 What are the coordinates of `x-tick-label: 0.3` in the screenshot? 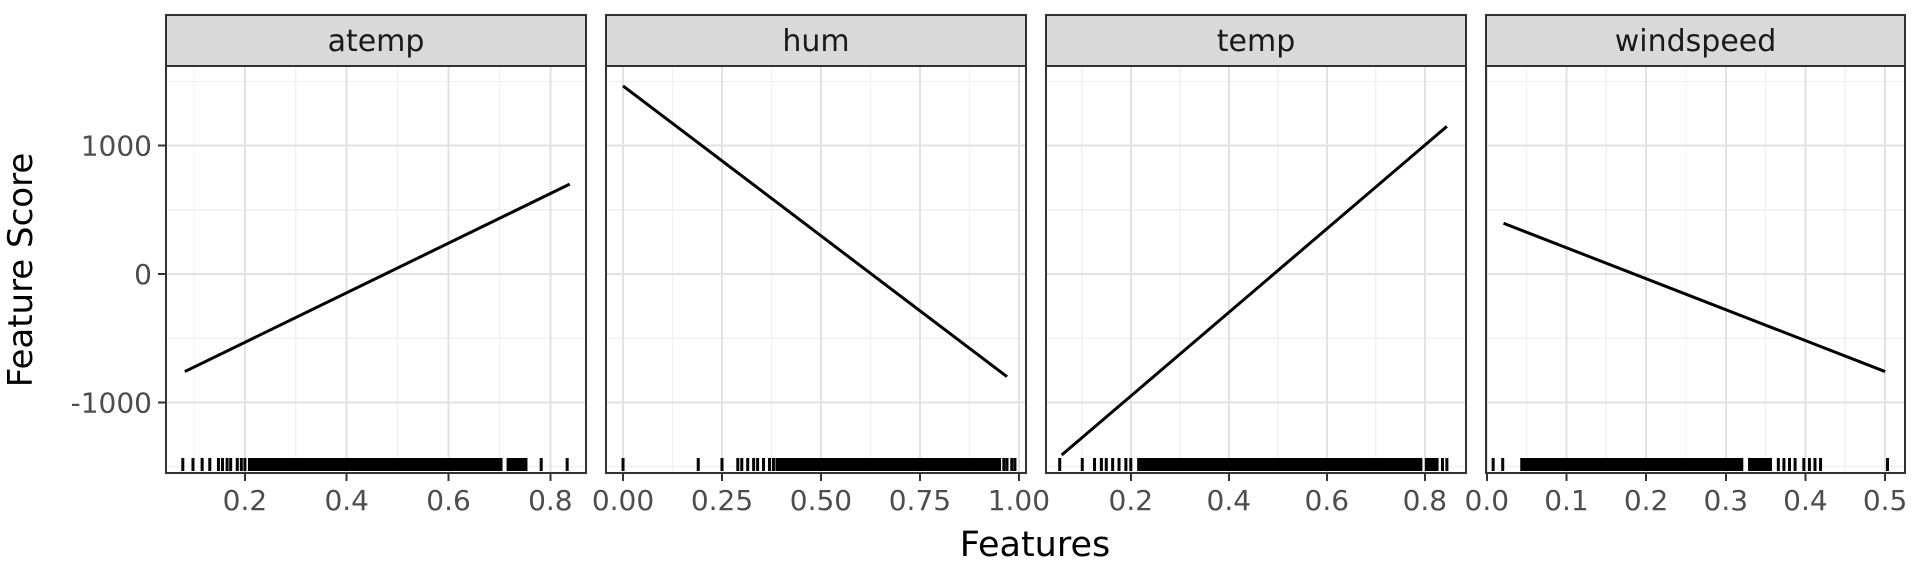 It's located at (1726, 500).